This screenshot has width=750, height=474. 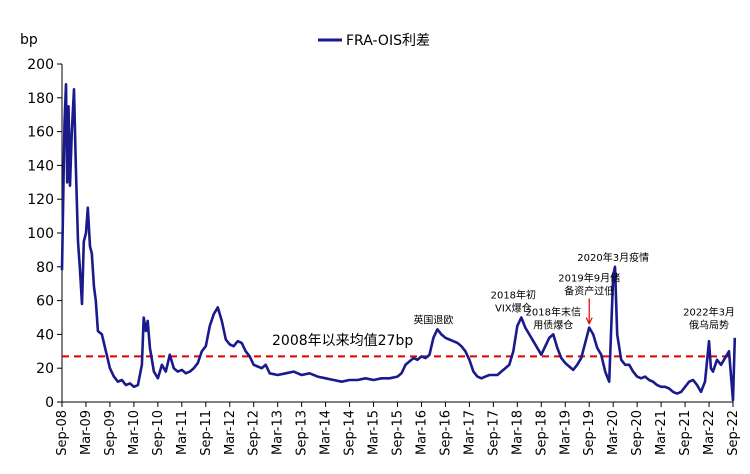 I want to click on y-axis: 0 20 40 60 80 100 120 140 160 180 200, so click(x=45, y=234).